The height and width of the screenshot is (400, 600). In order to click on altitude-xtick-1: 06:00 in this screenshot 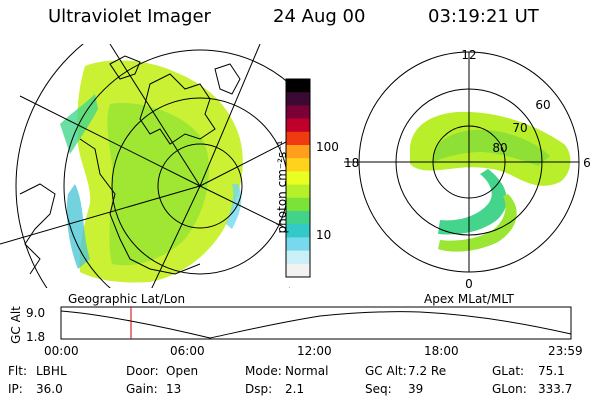, I will do `click(187, 351)`.